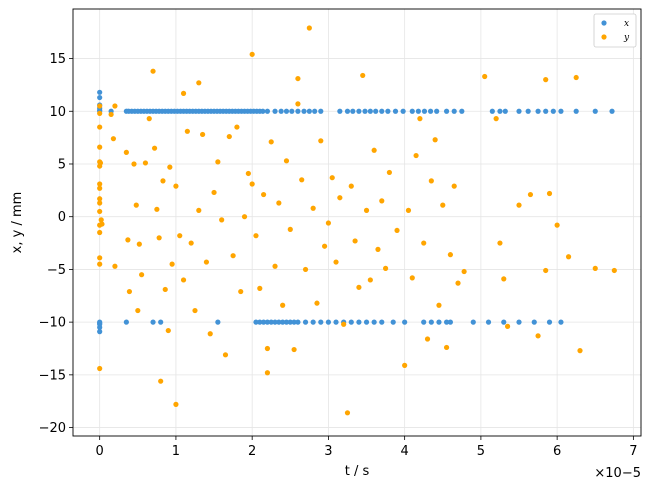 The image size is (651, 491). I want to click on legend-box, so click(615, 30).